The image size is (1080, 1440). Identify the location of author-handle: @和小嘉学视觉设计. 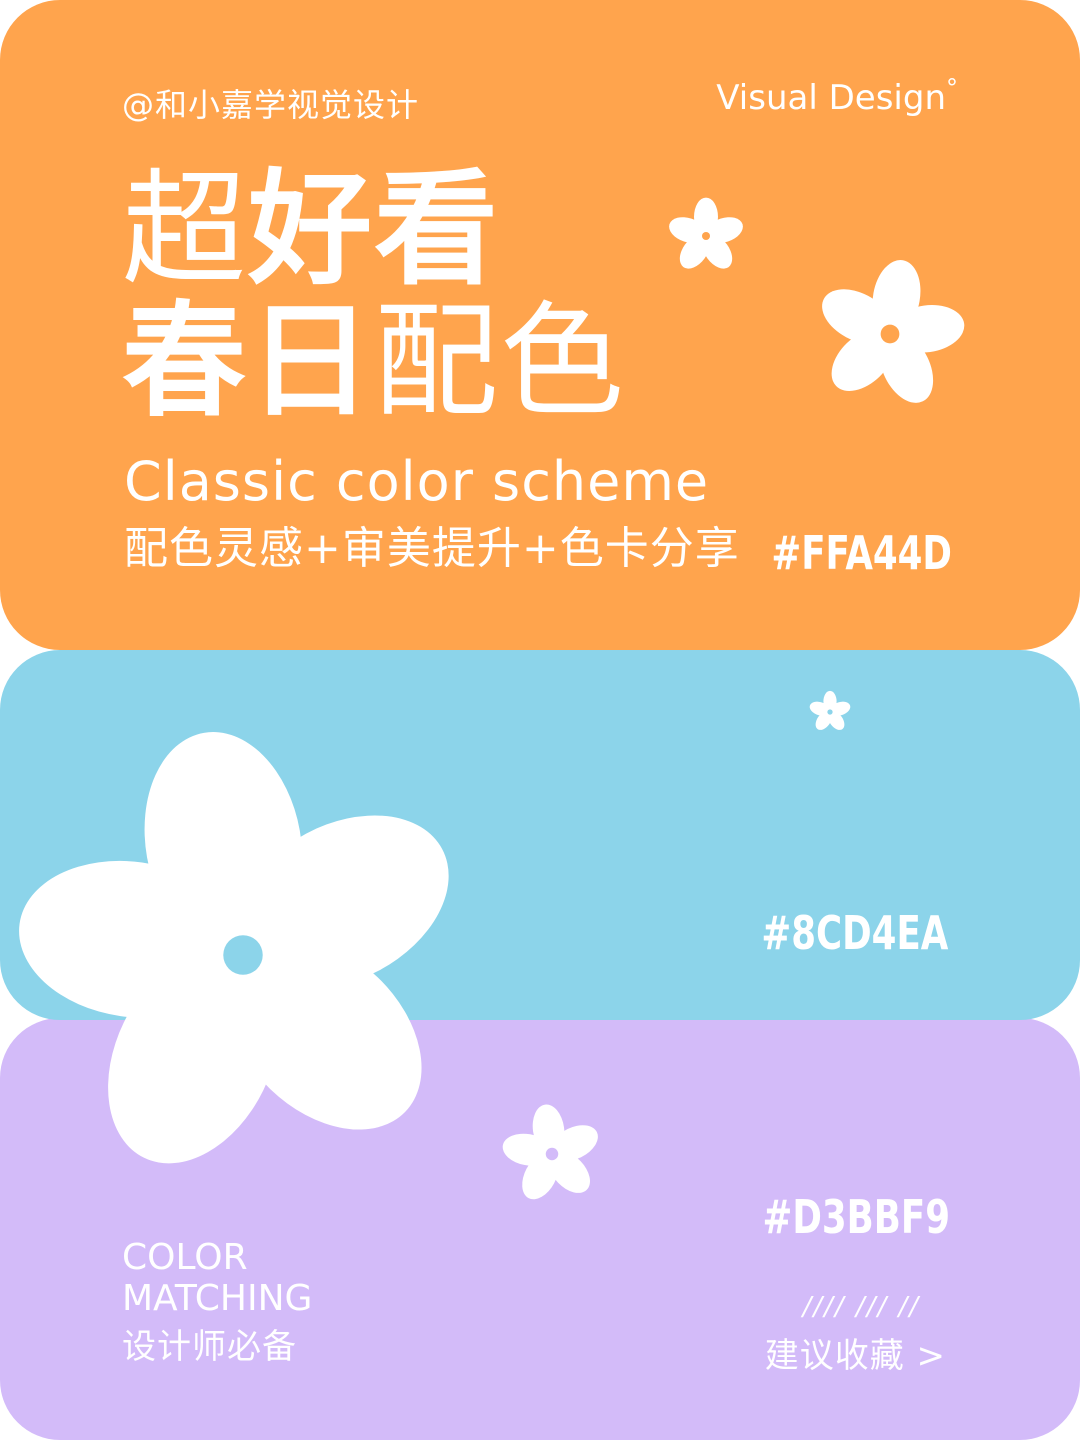
(271, 105).